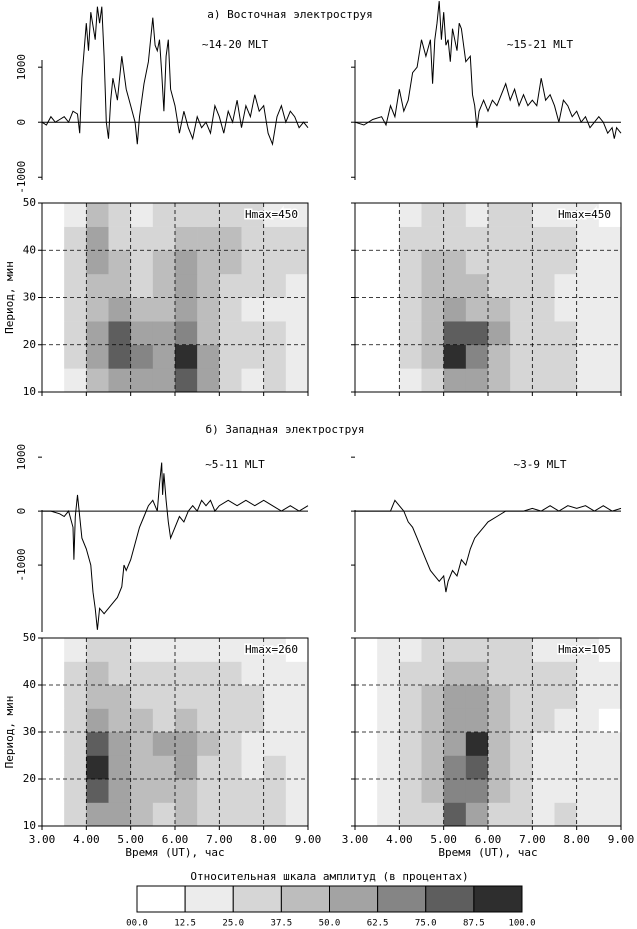 The width and height of the screenshot is (637, 929). What do you see at coordinates (290, 14) in the screenshot?
I see `heading: а) Восточная электроструя` at bounding box center [290, 14].